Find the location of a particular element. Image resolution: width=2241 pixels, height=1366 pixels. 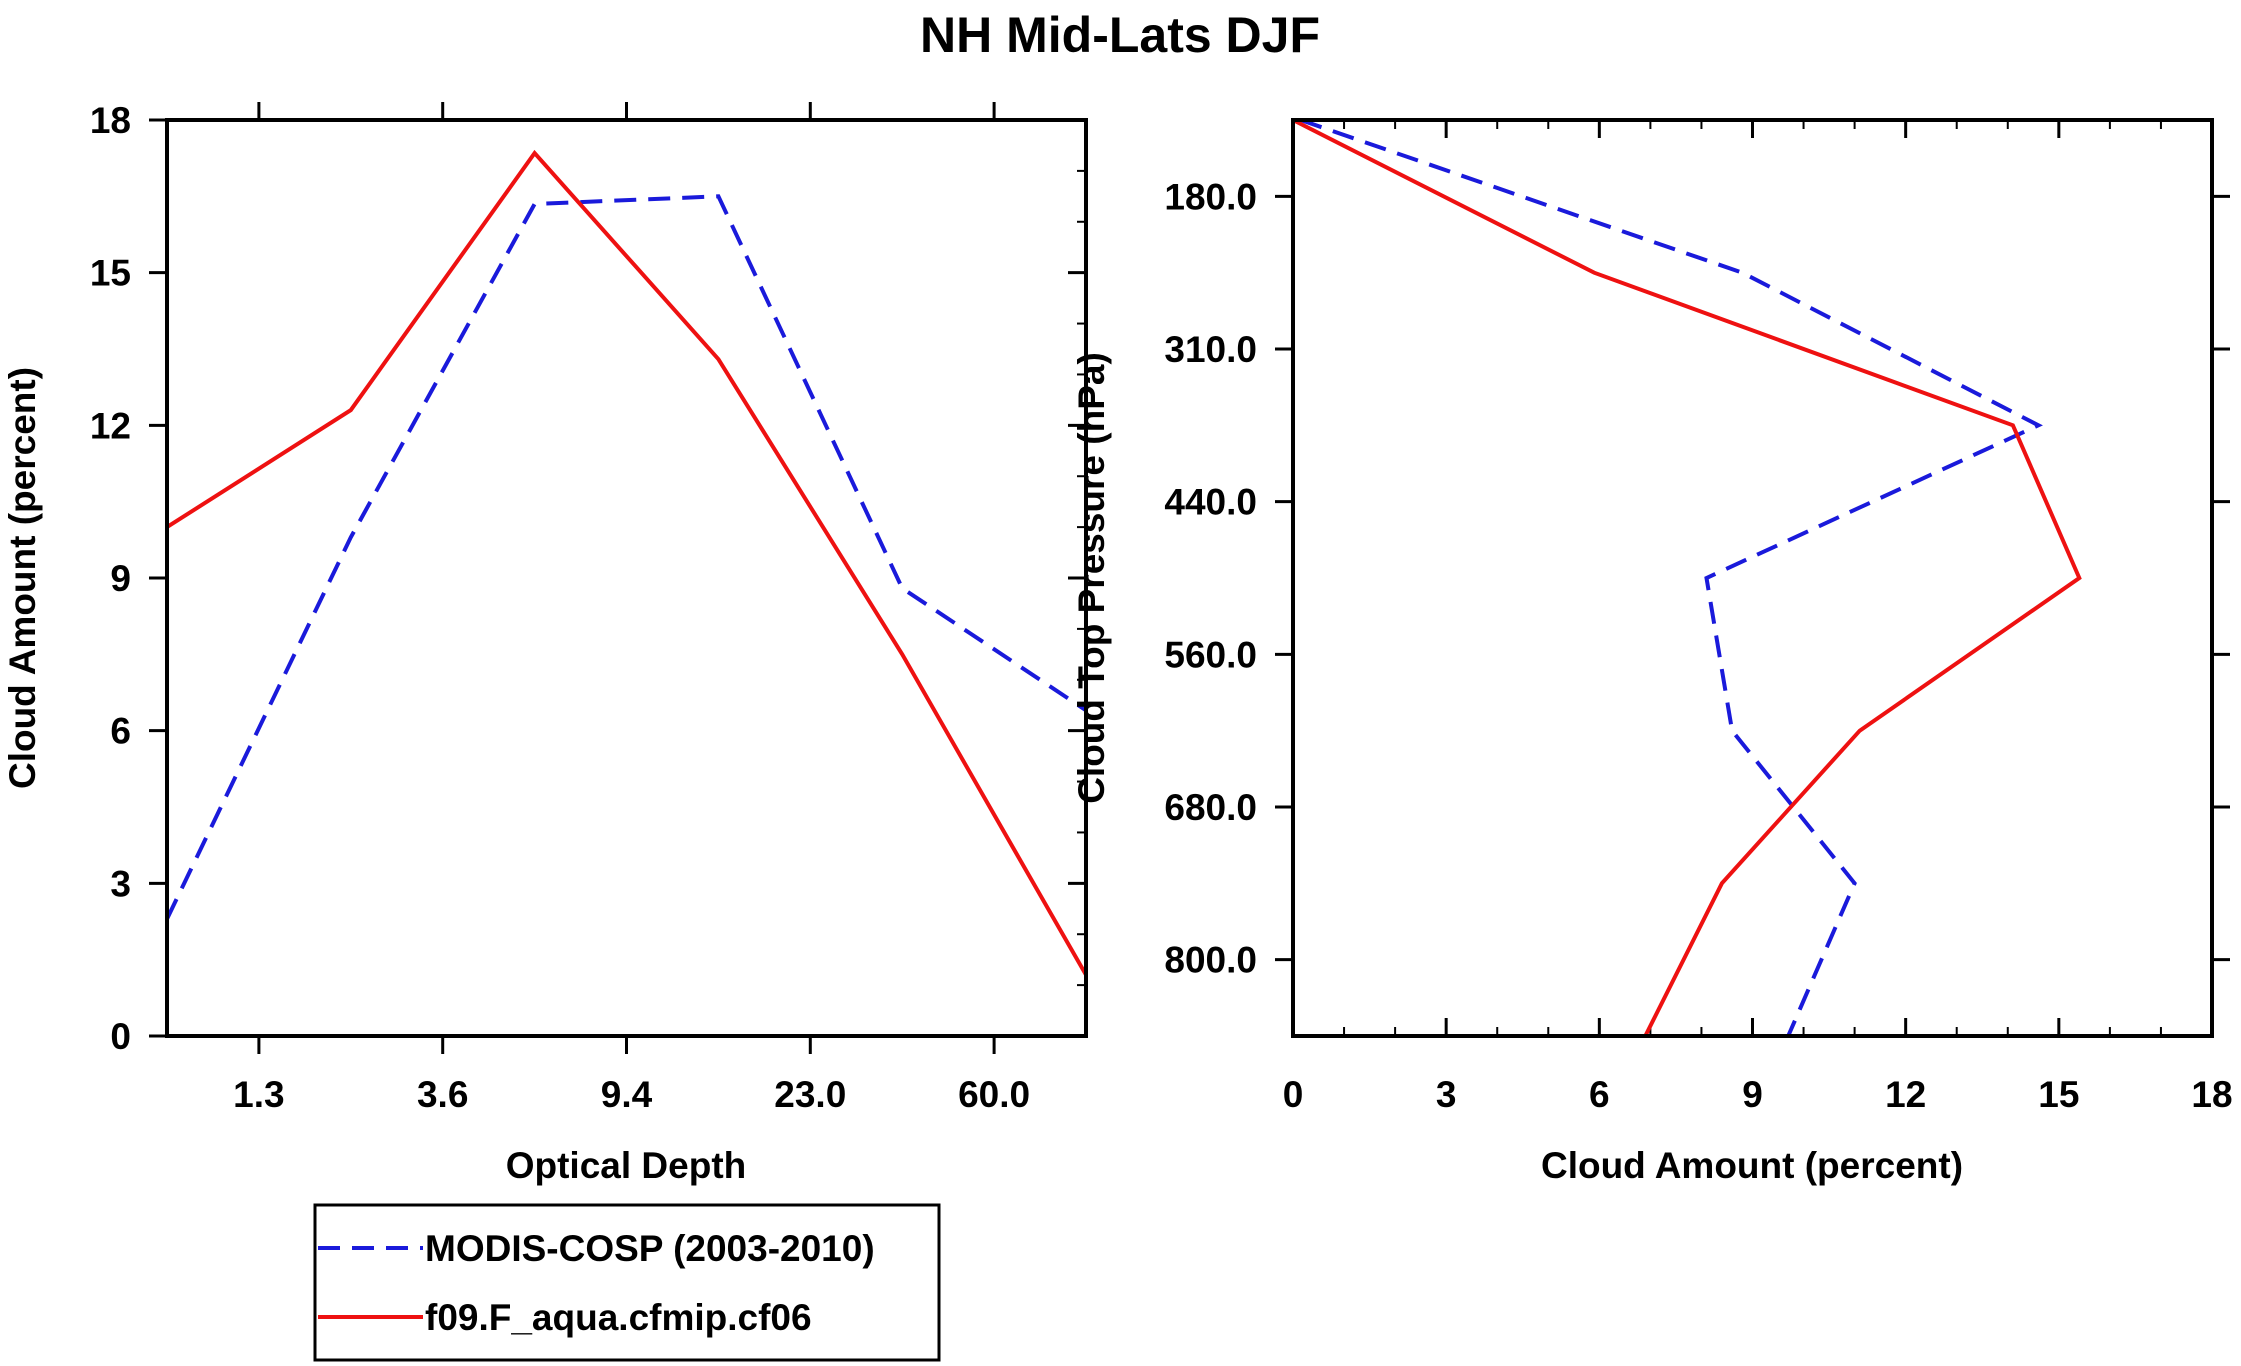

left-y-tick-label: 12 is located at coordinates (110, 425).